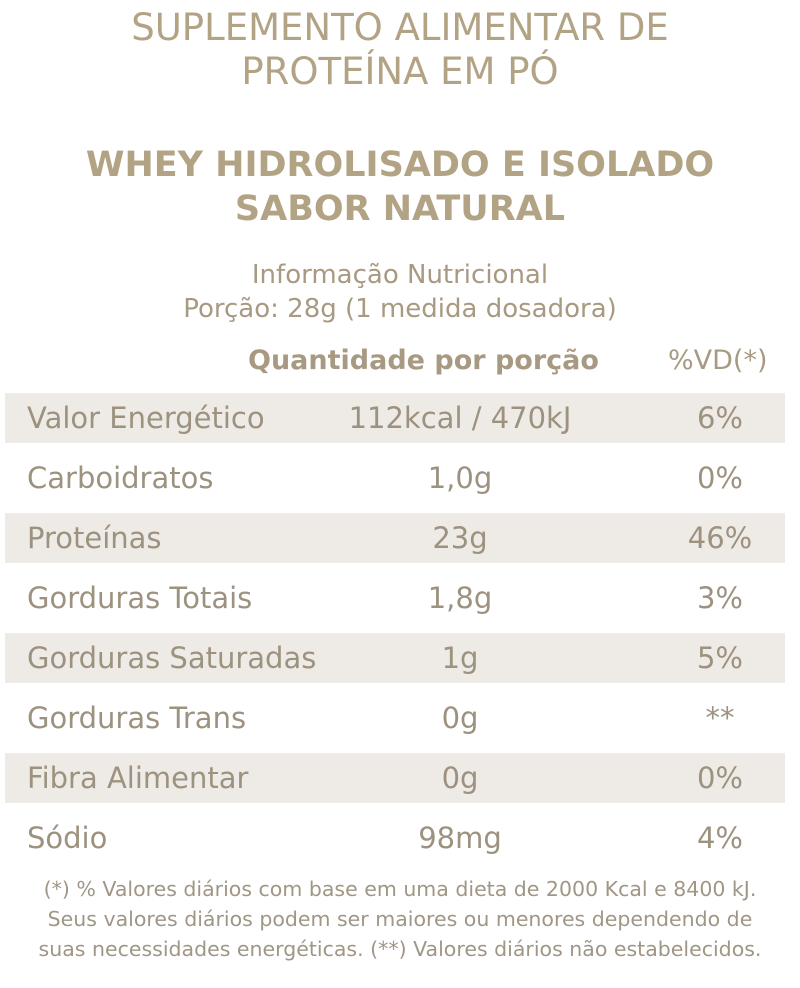  I want to click on cell: Carboidratos, so click(120, 478).